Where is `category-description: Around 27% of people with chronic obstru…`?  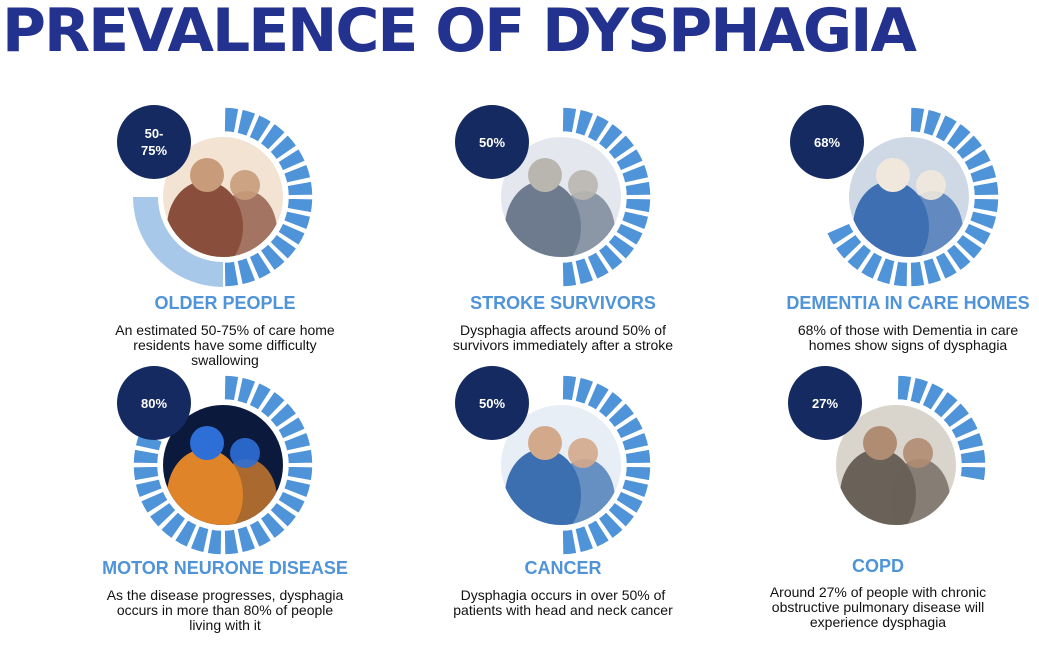
category-description: Around 27% of people with chronic obstru… is located at coordinates (878, 607).